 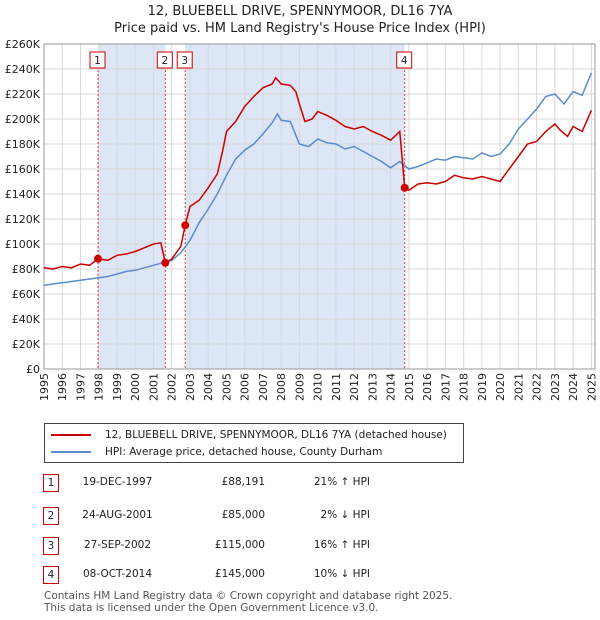 What do you see at coordinates (537, 387) in the screenshot?
I see `x-tick-label: 2022` at bounding box center [537, 387].